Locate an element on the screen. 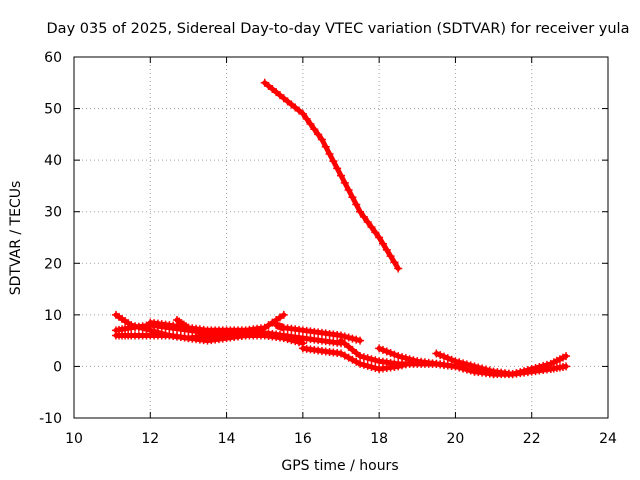 This screenshot has height=480, width=640. y-tick-label: 0 is located at coordinates (57, 367).